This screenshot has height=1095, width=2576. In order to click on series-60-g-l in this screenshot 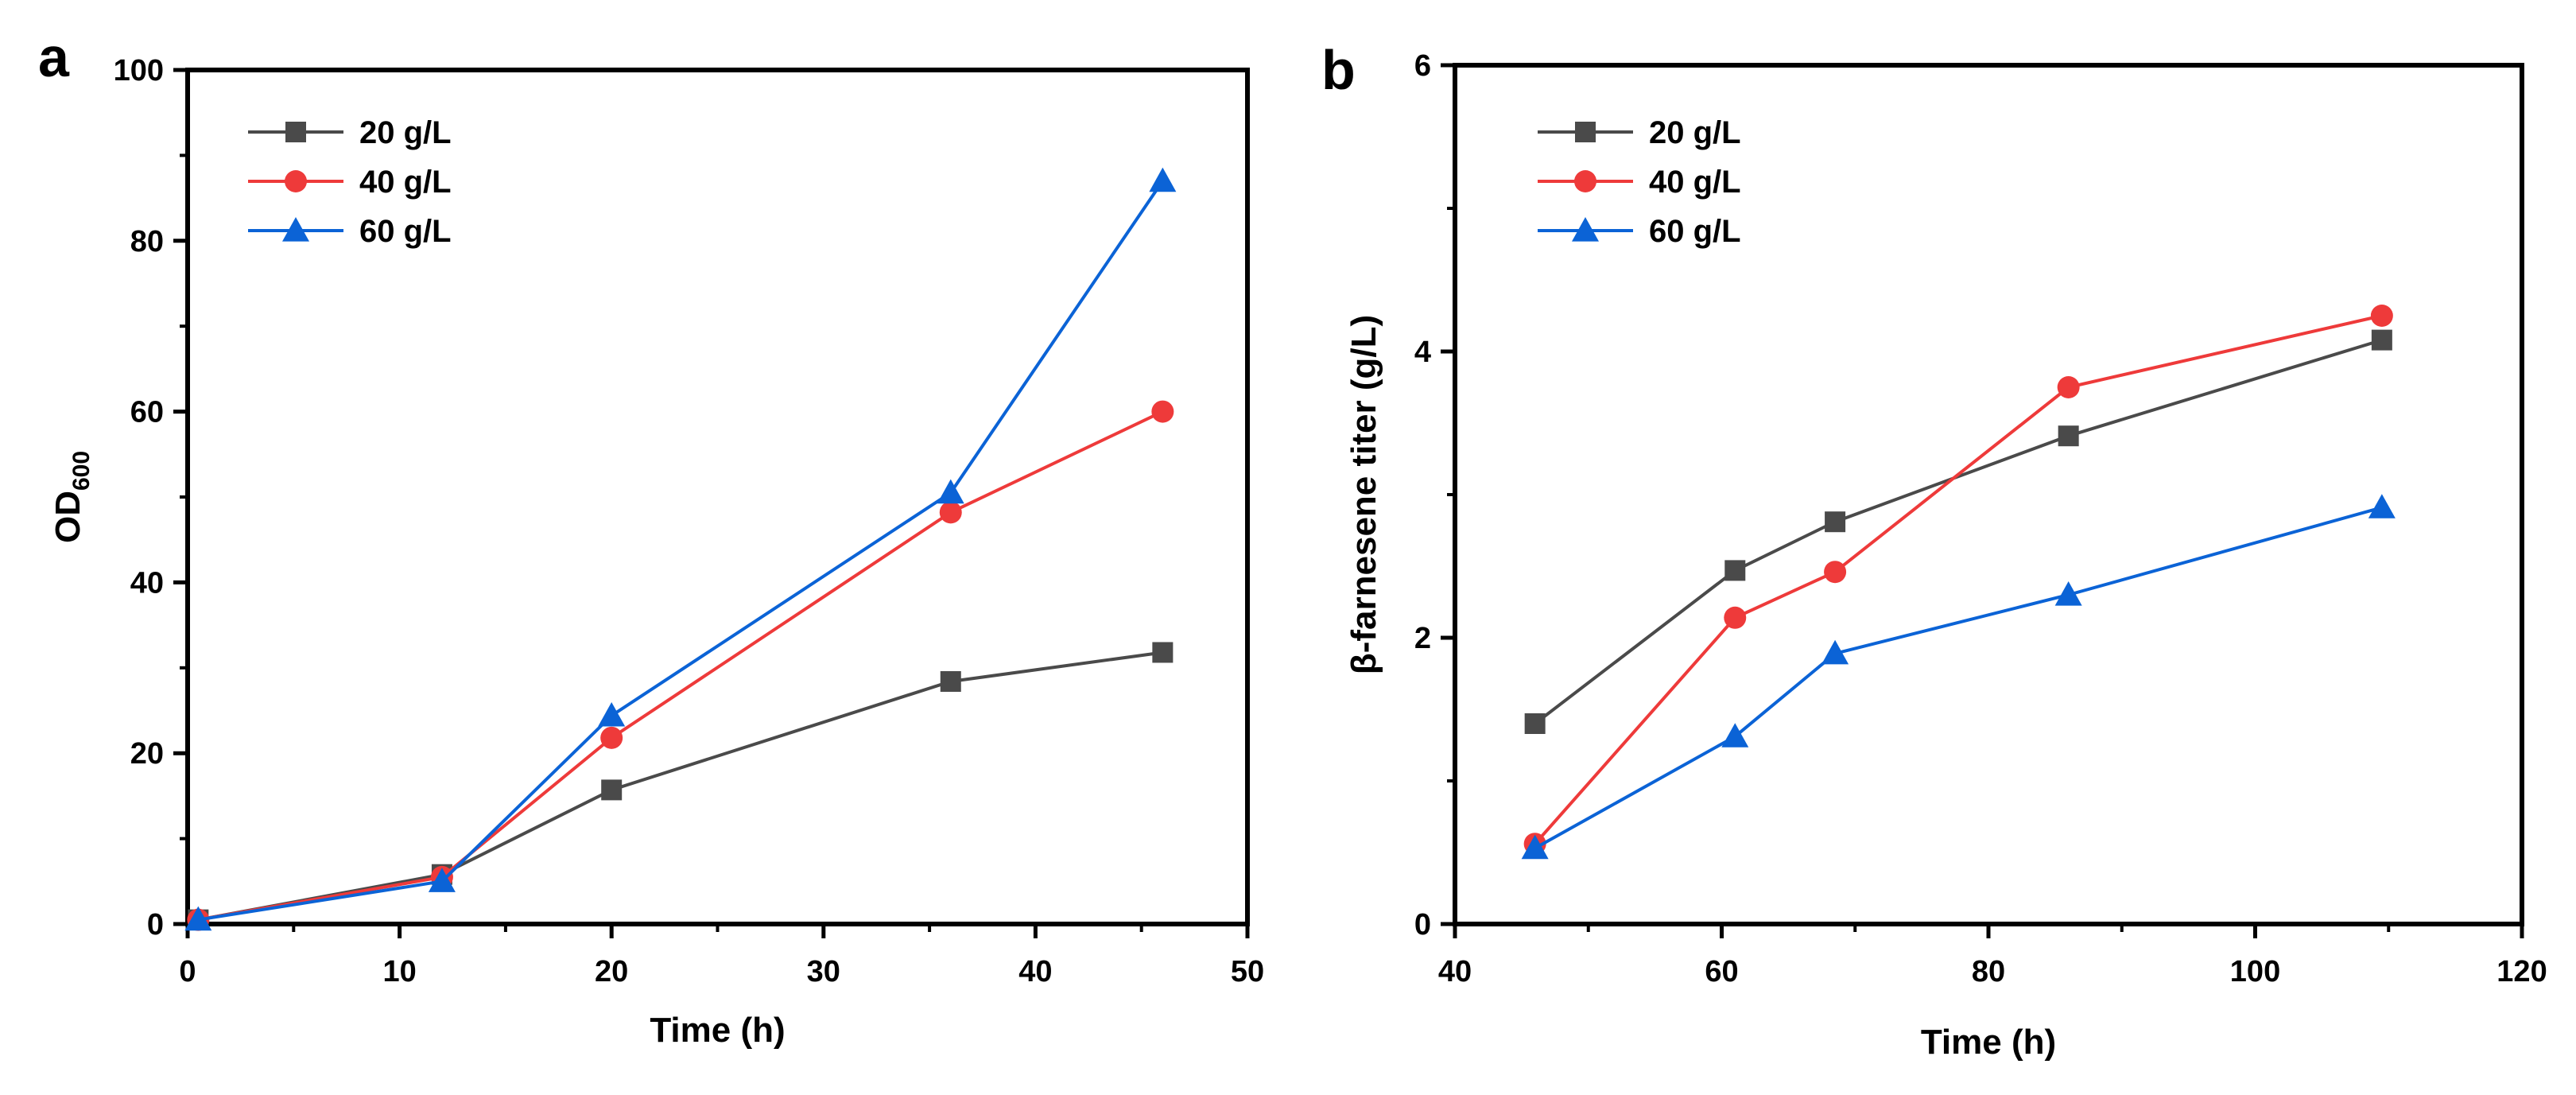, I will do `click(1959, 677)`.